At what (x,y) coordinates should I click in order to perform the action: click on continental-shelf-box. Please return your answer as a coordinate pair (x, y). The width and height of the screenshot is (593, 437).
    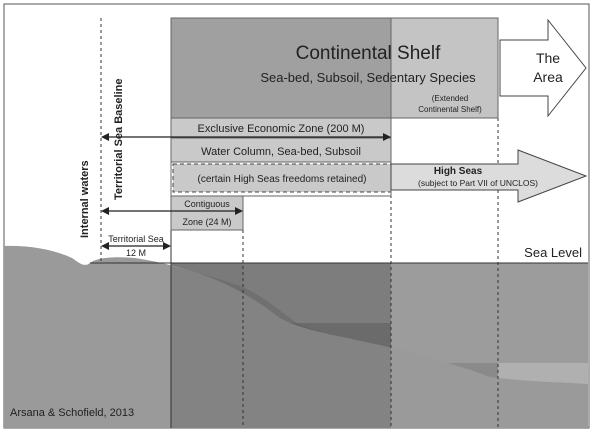
    Looking at the image, I should click on (281, 68).